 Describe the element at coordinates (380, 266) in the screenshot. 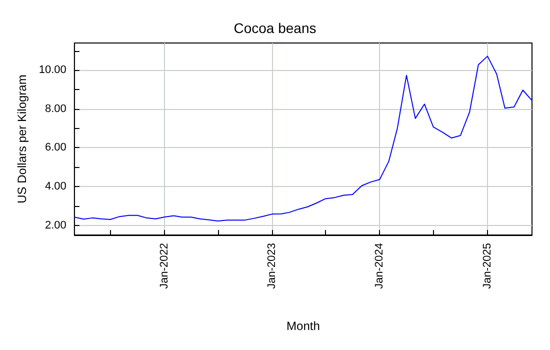

I see `x-tick-label: Jan-2024` at that location.